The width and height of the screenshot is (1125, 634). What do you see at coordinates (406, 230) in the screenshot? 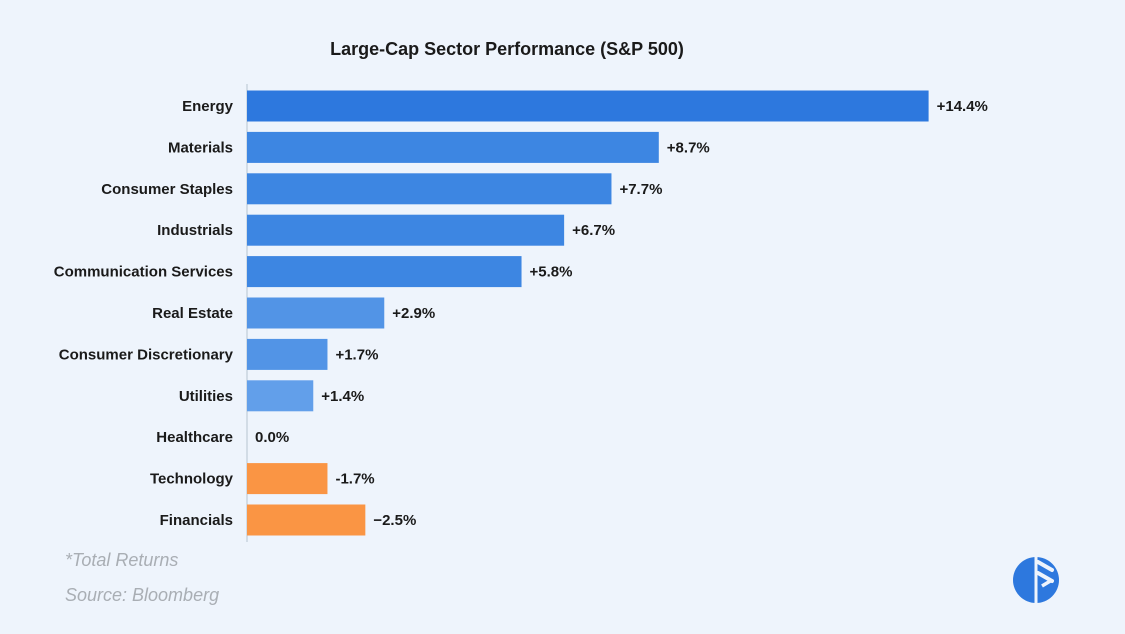
I see `bar-industrials` at bounding box center [406, 230].